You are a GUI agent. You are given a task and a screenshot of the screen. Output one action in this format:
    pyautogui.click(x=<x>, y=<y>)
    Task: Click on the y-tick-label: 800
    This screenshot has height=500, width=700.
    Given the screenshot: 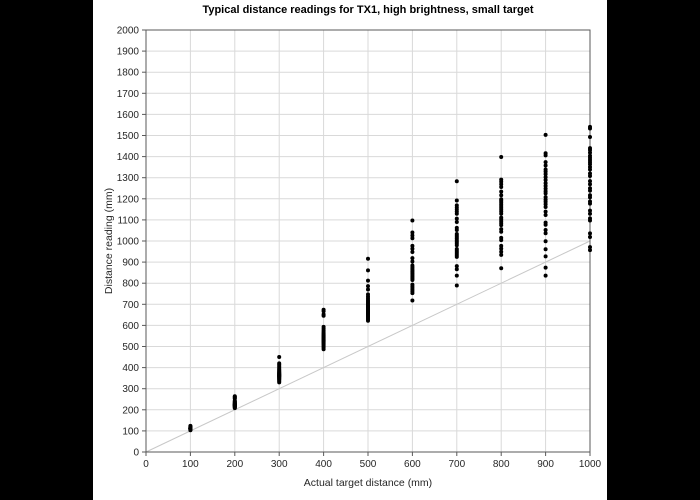 What is the action you would take?
    pyautogui.click(x=130, y=284)
    